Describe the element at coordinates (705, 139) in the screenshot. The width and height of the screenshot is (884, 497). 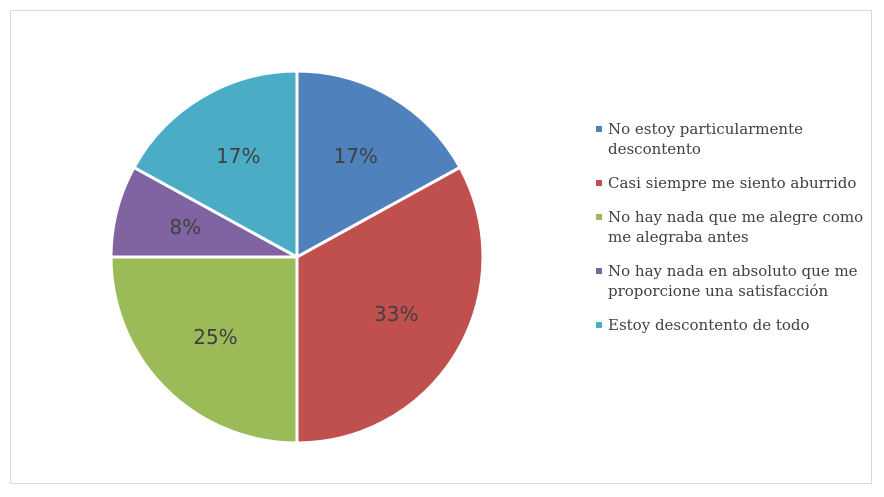
I see `legend-label: No estoy particularmente descontento` at that location.